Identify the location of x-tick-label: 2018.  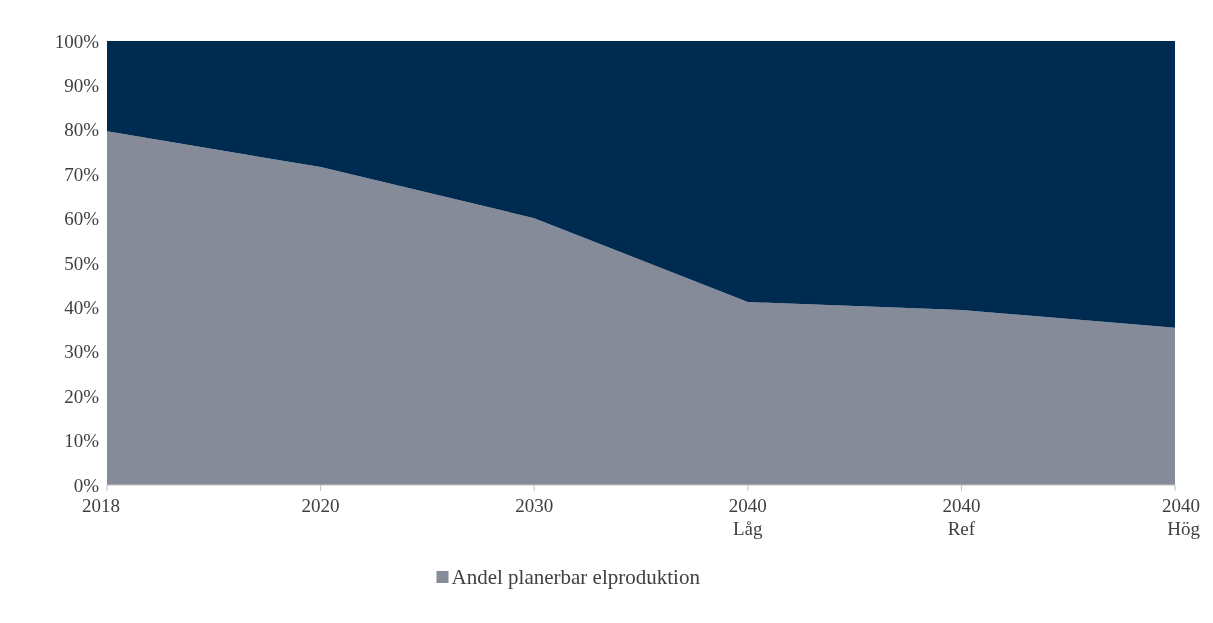
(101, 505).